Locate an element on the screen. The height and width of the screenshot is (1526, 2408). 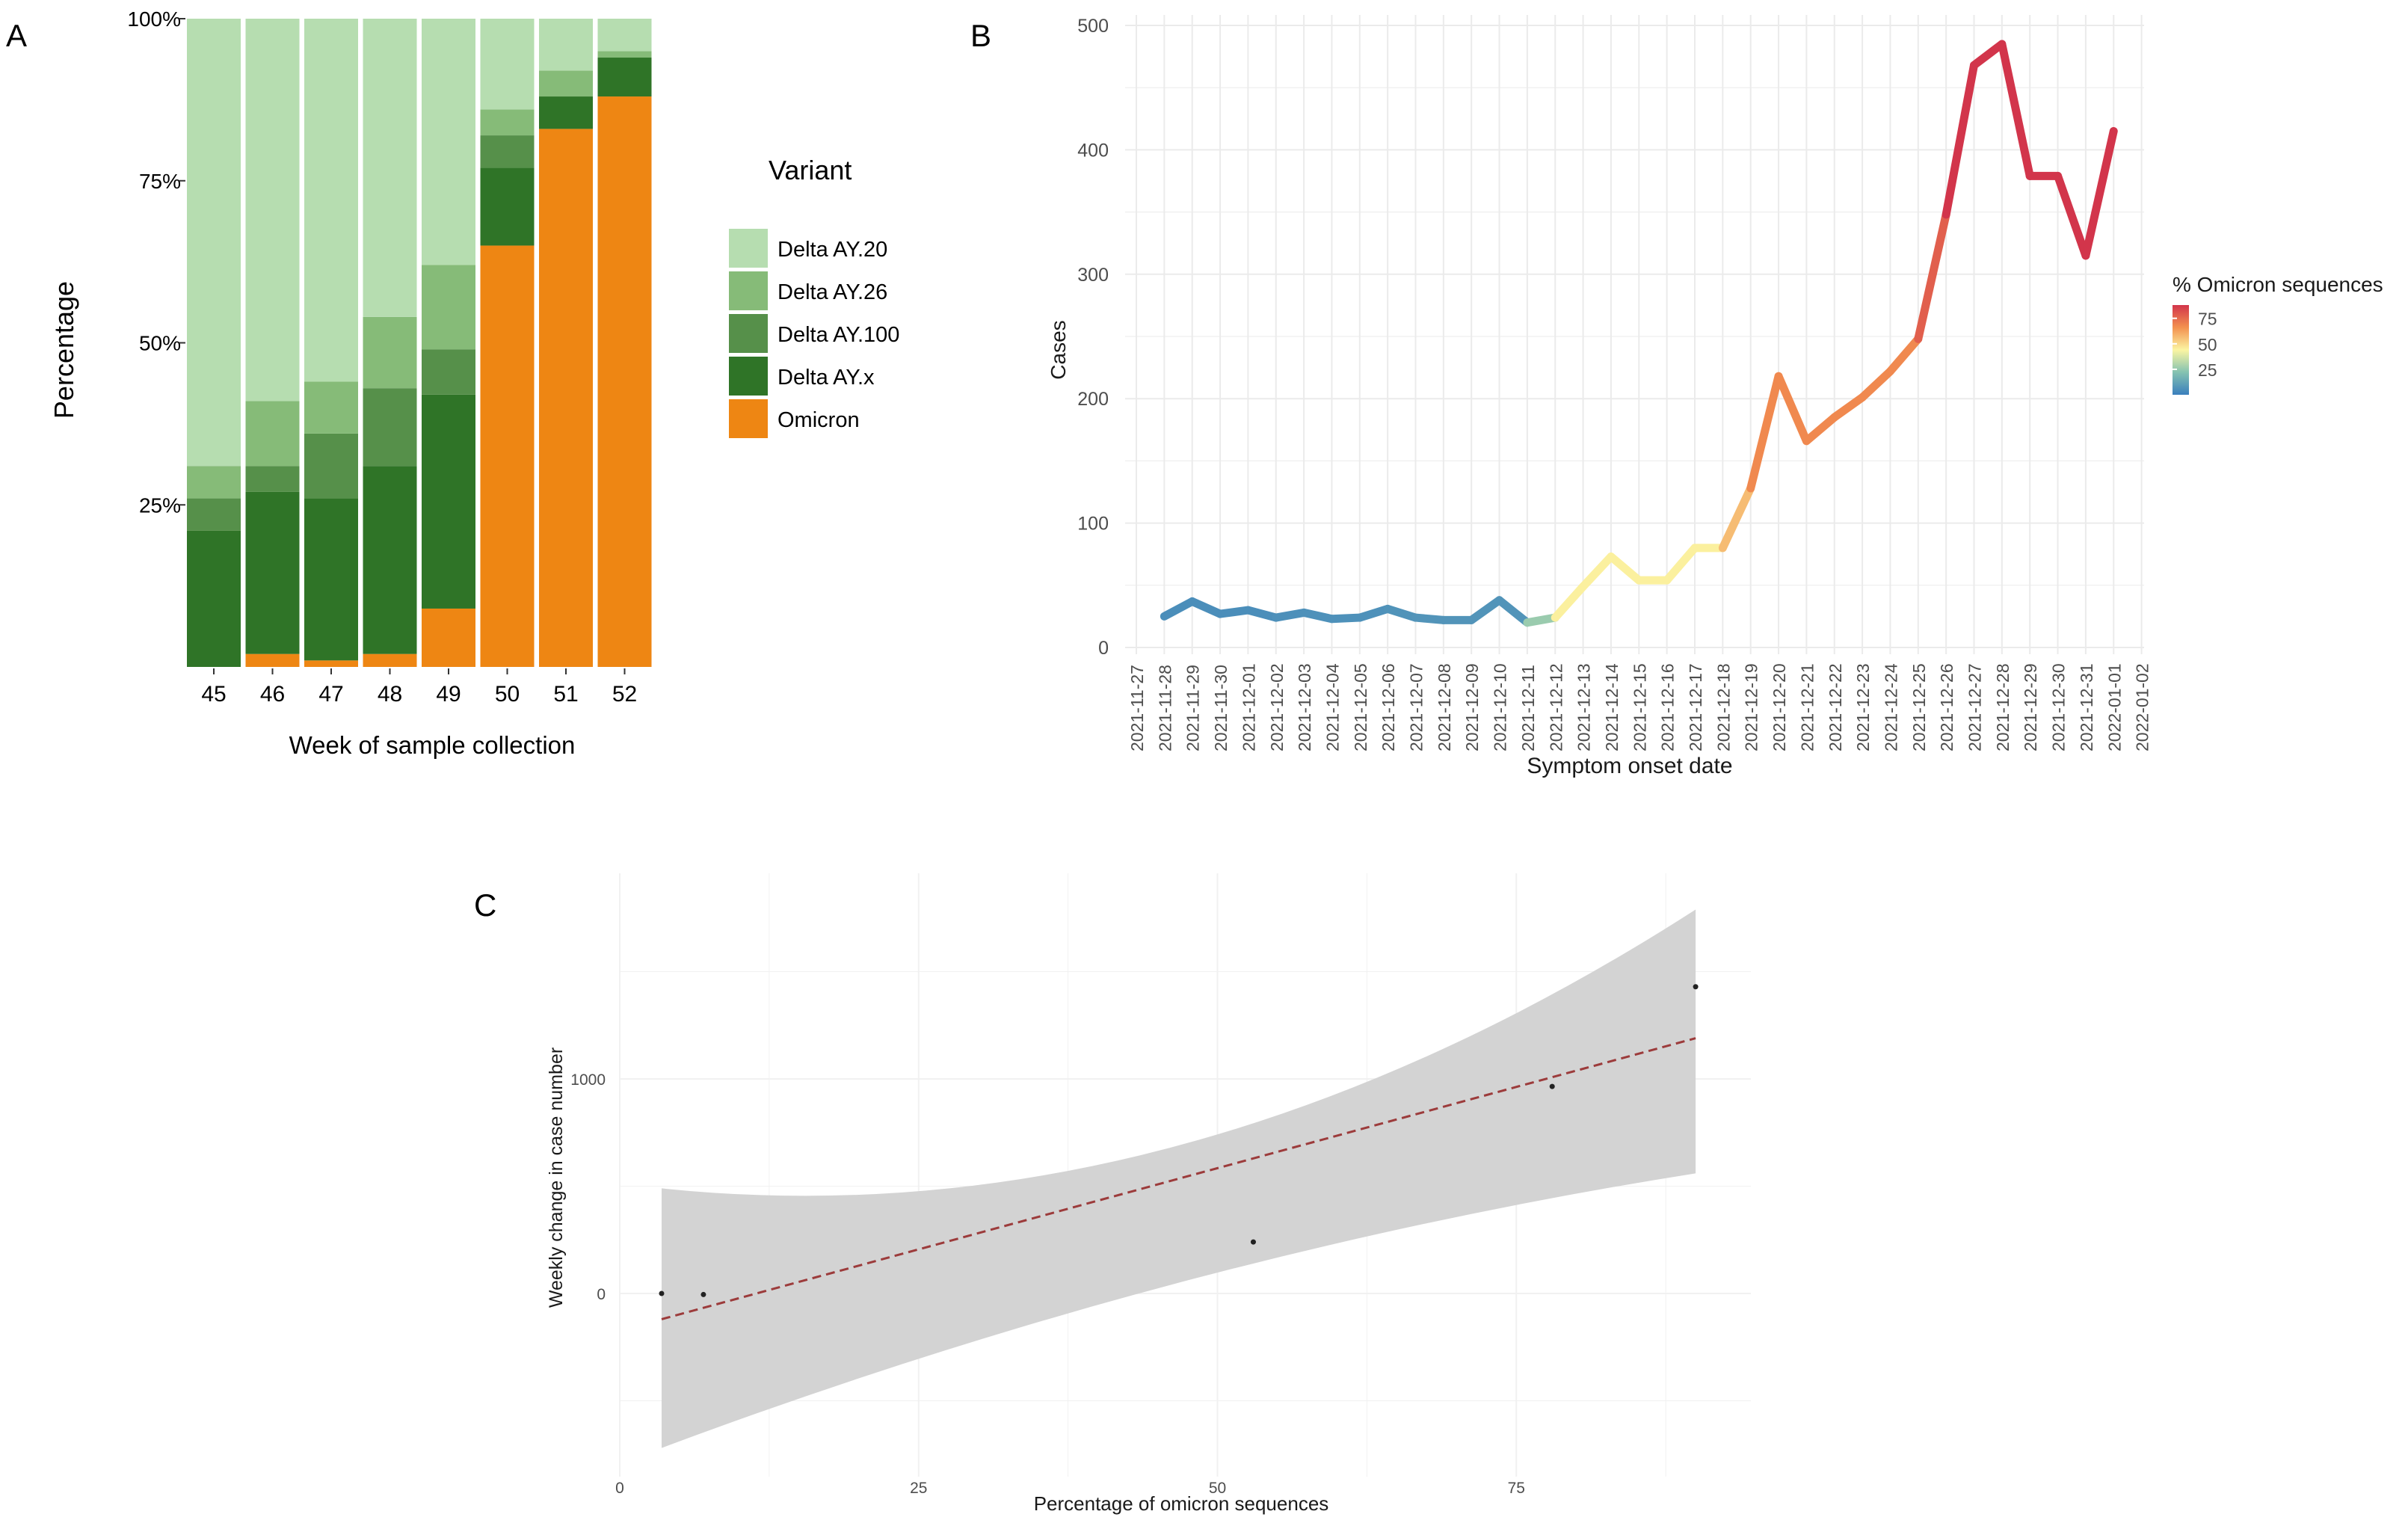
bar-49-omicron is located at coordinates (449, 637).